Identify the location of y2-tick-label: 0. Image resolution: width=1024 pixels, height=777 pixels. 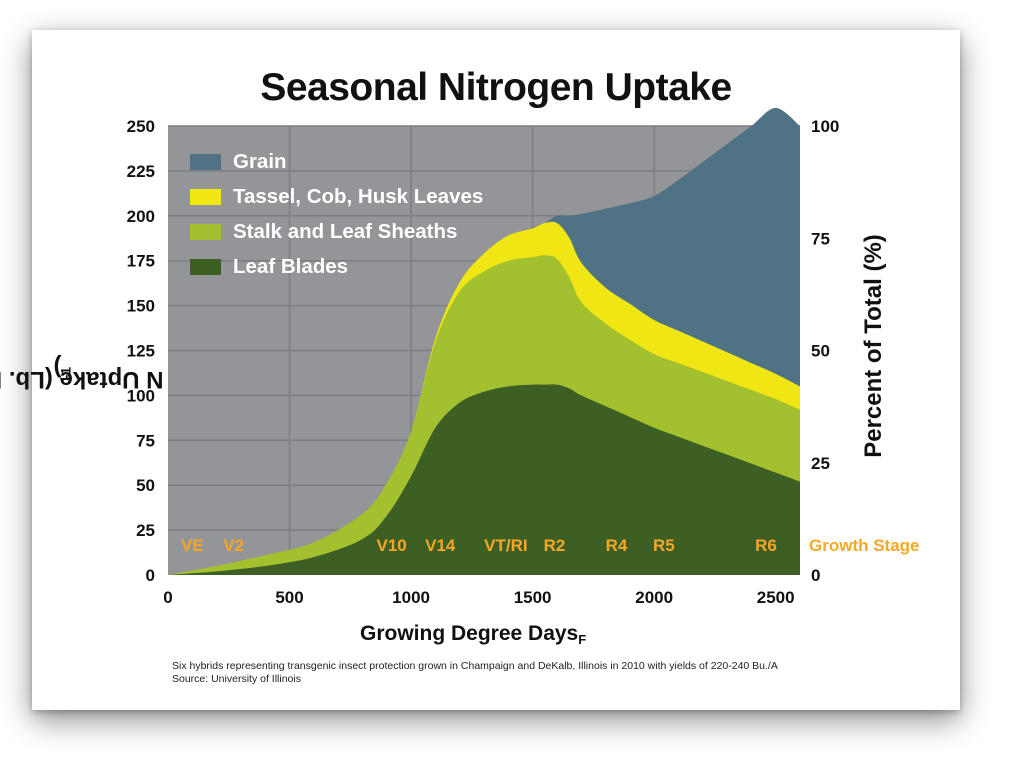
(815, 575).